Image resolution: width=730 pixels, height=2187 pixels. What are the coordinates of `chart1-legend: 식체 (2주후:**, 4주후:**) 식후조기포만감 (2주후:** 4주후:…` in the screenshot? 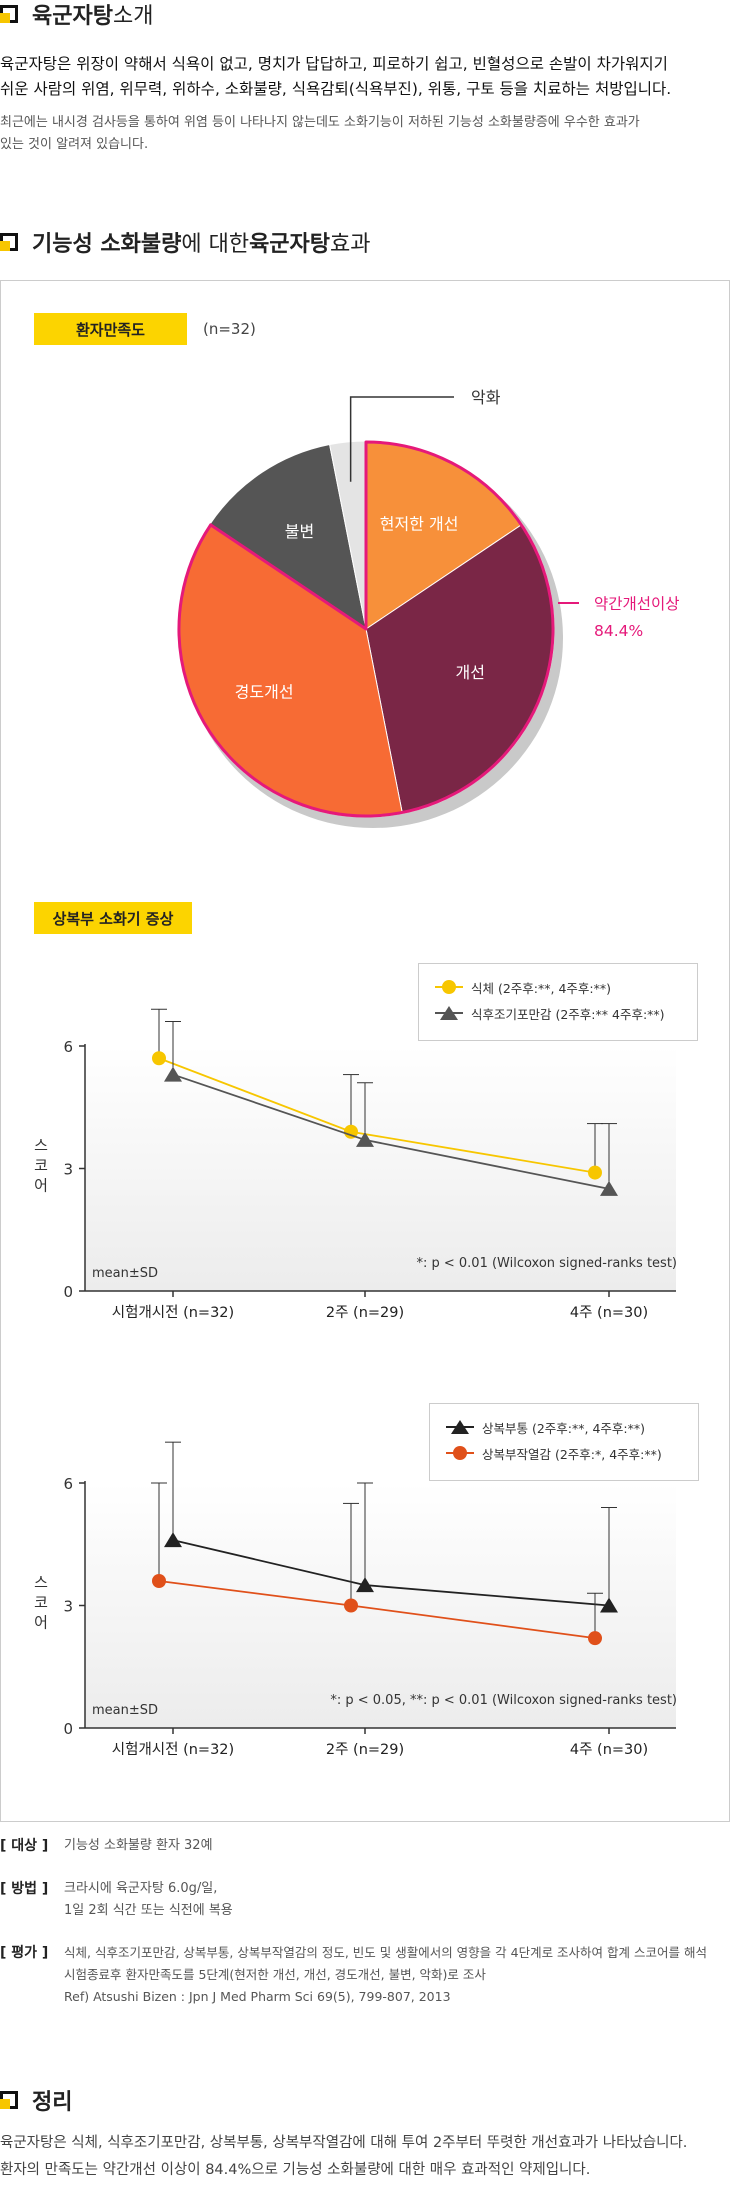 It's located at (558, 1002).